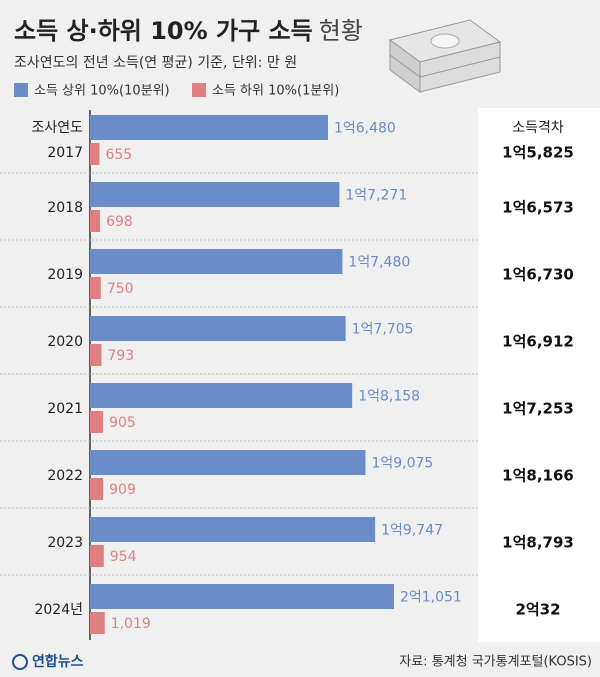  I want to click on gap-value: 1억8,793, so click(538, 543).